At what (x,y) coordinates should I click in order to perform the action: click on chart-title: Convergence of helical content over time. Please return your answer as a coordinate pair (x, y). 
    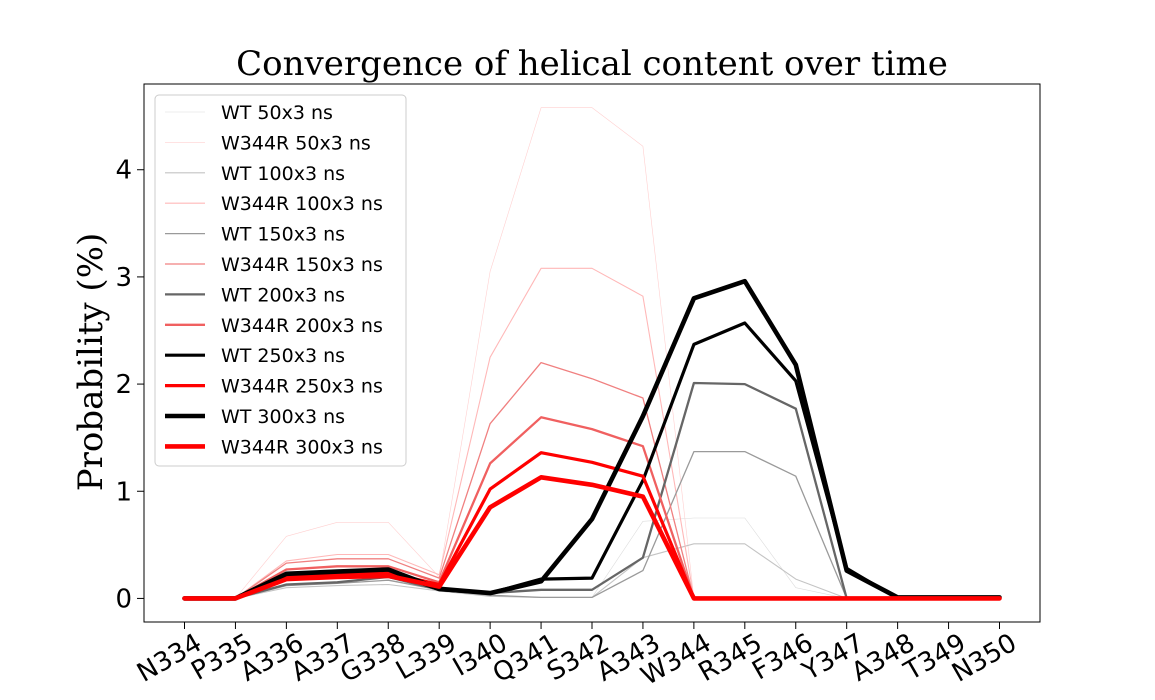
    Looking at the image, I should click on (592, 64).